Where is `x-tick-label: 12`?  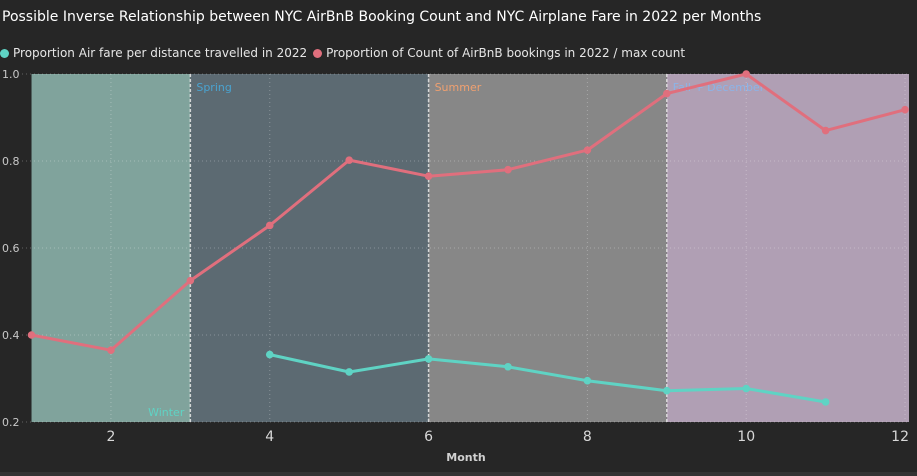 x-tick-label: 12 is located at coordinates (900, 437).